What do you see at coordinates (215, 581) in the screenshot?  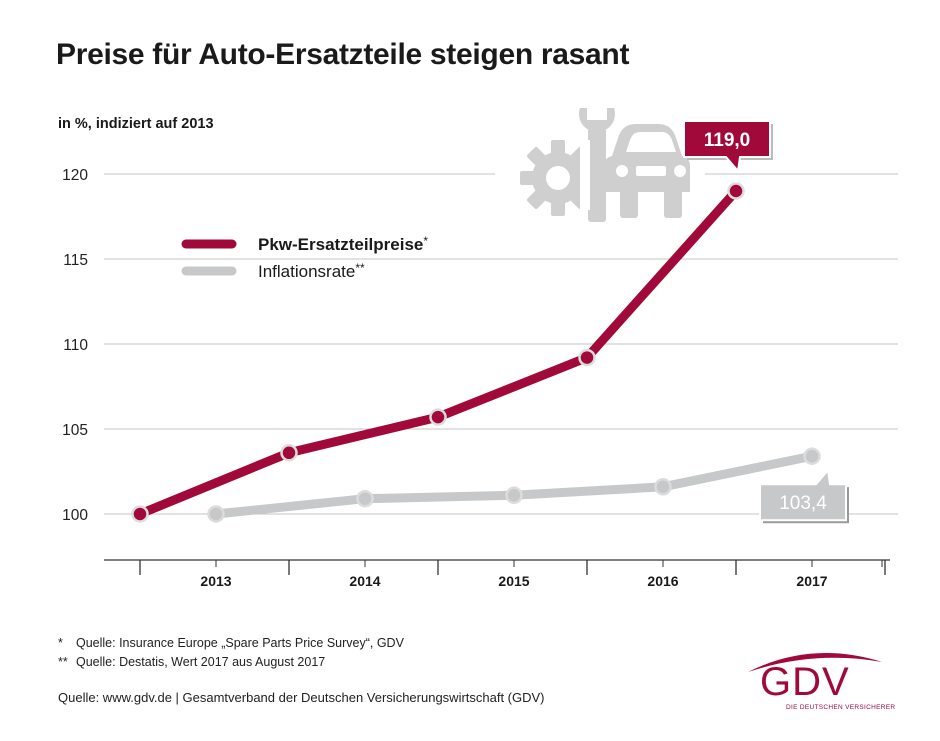 I see `x-tick-label: 2013` at bounding box center [215, 581].